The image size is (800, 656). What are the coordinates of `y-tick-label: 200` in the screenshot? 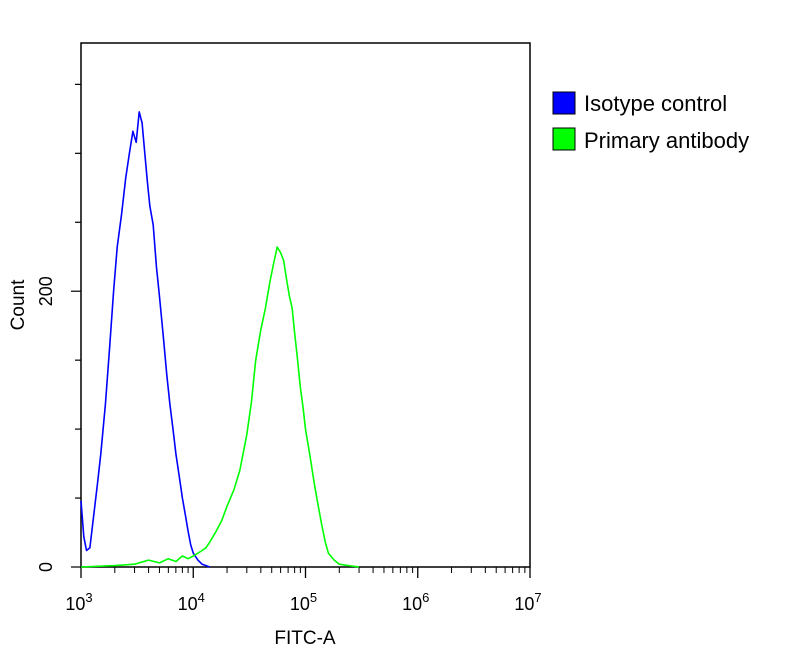 It's located at (46, 291).